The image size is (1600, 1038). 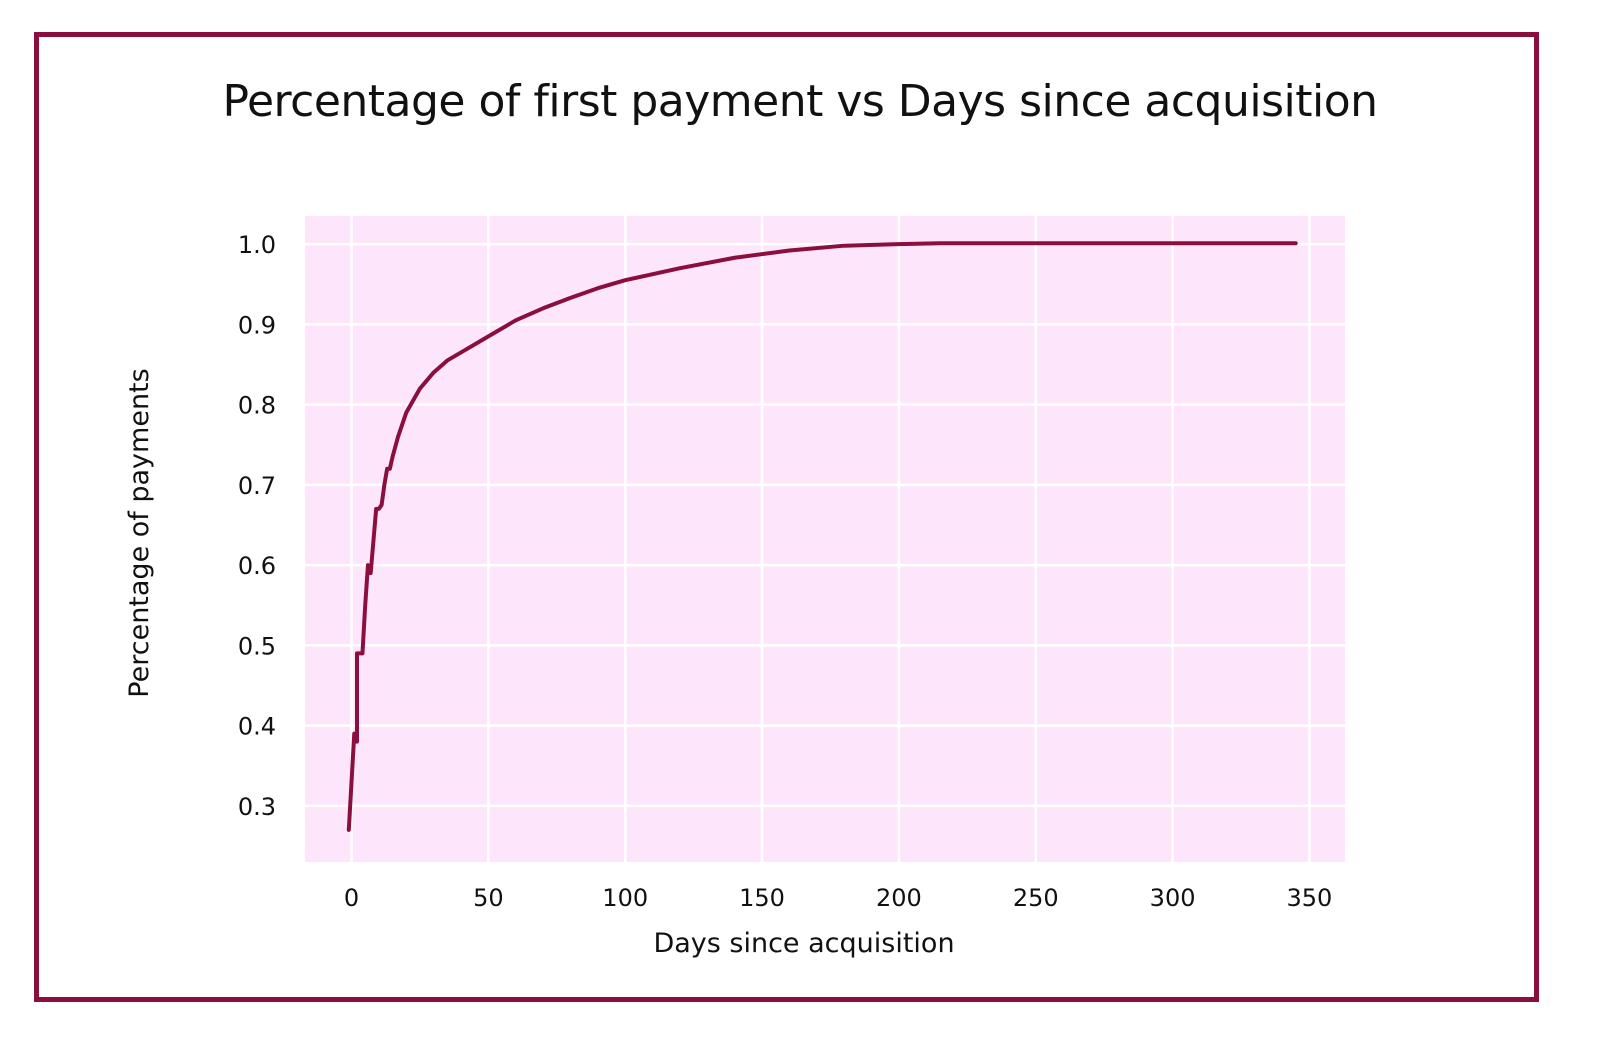 I want to click on x-axis-label: Days since acquisition, so click(x=803, y=943).